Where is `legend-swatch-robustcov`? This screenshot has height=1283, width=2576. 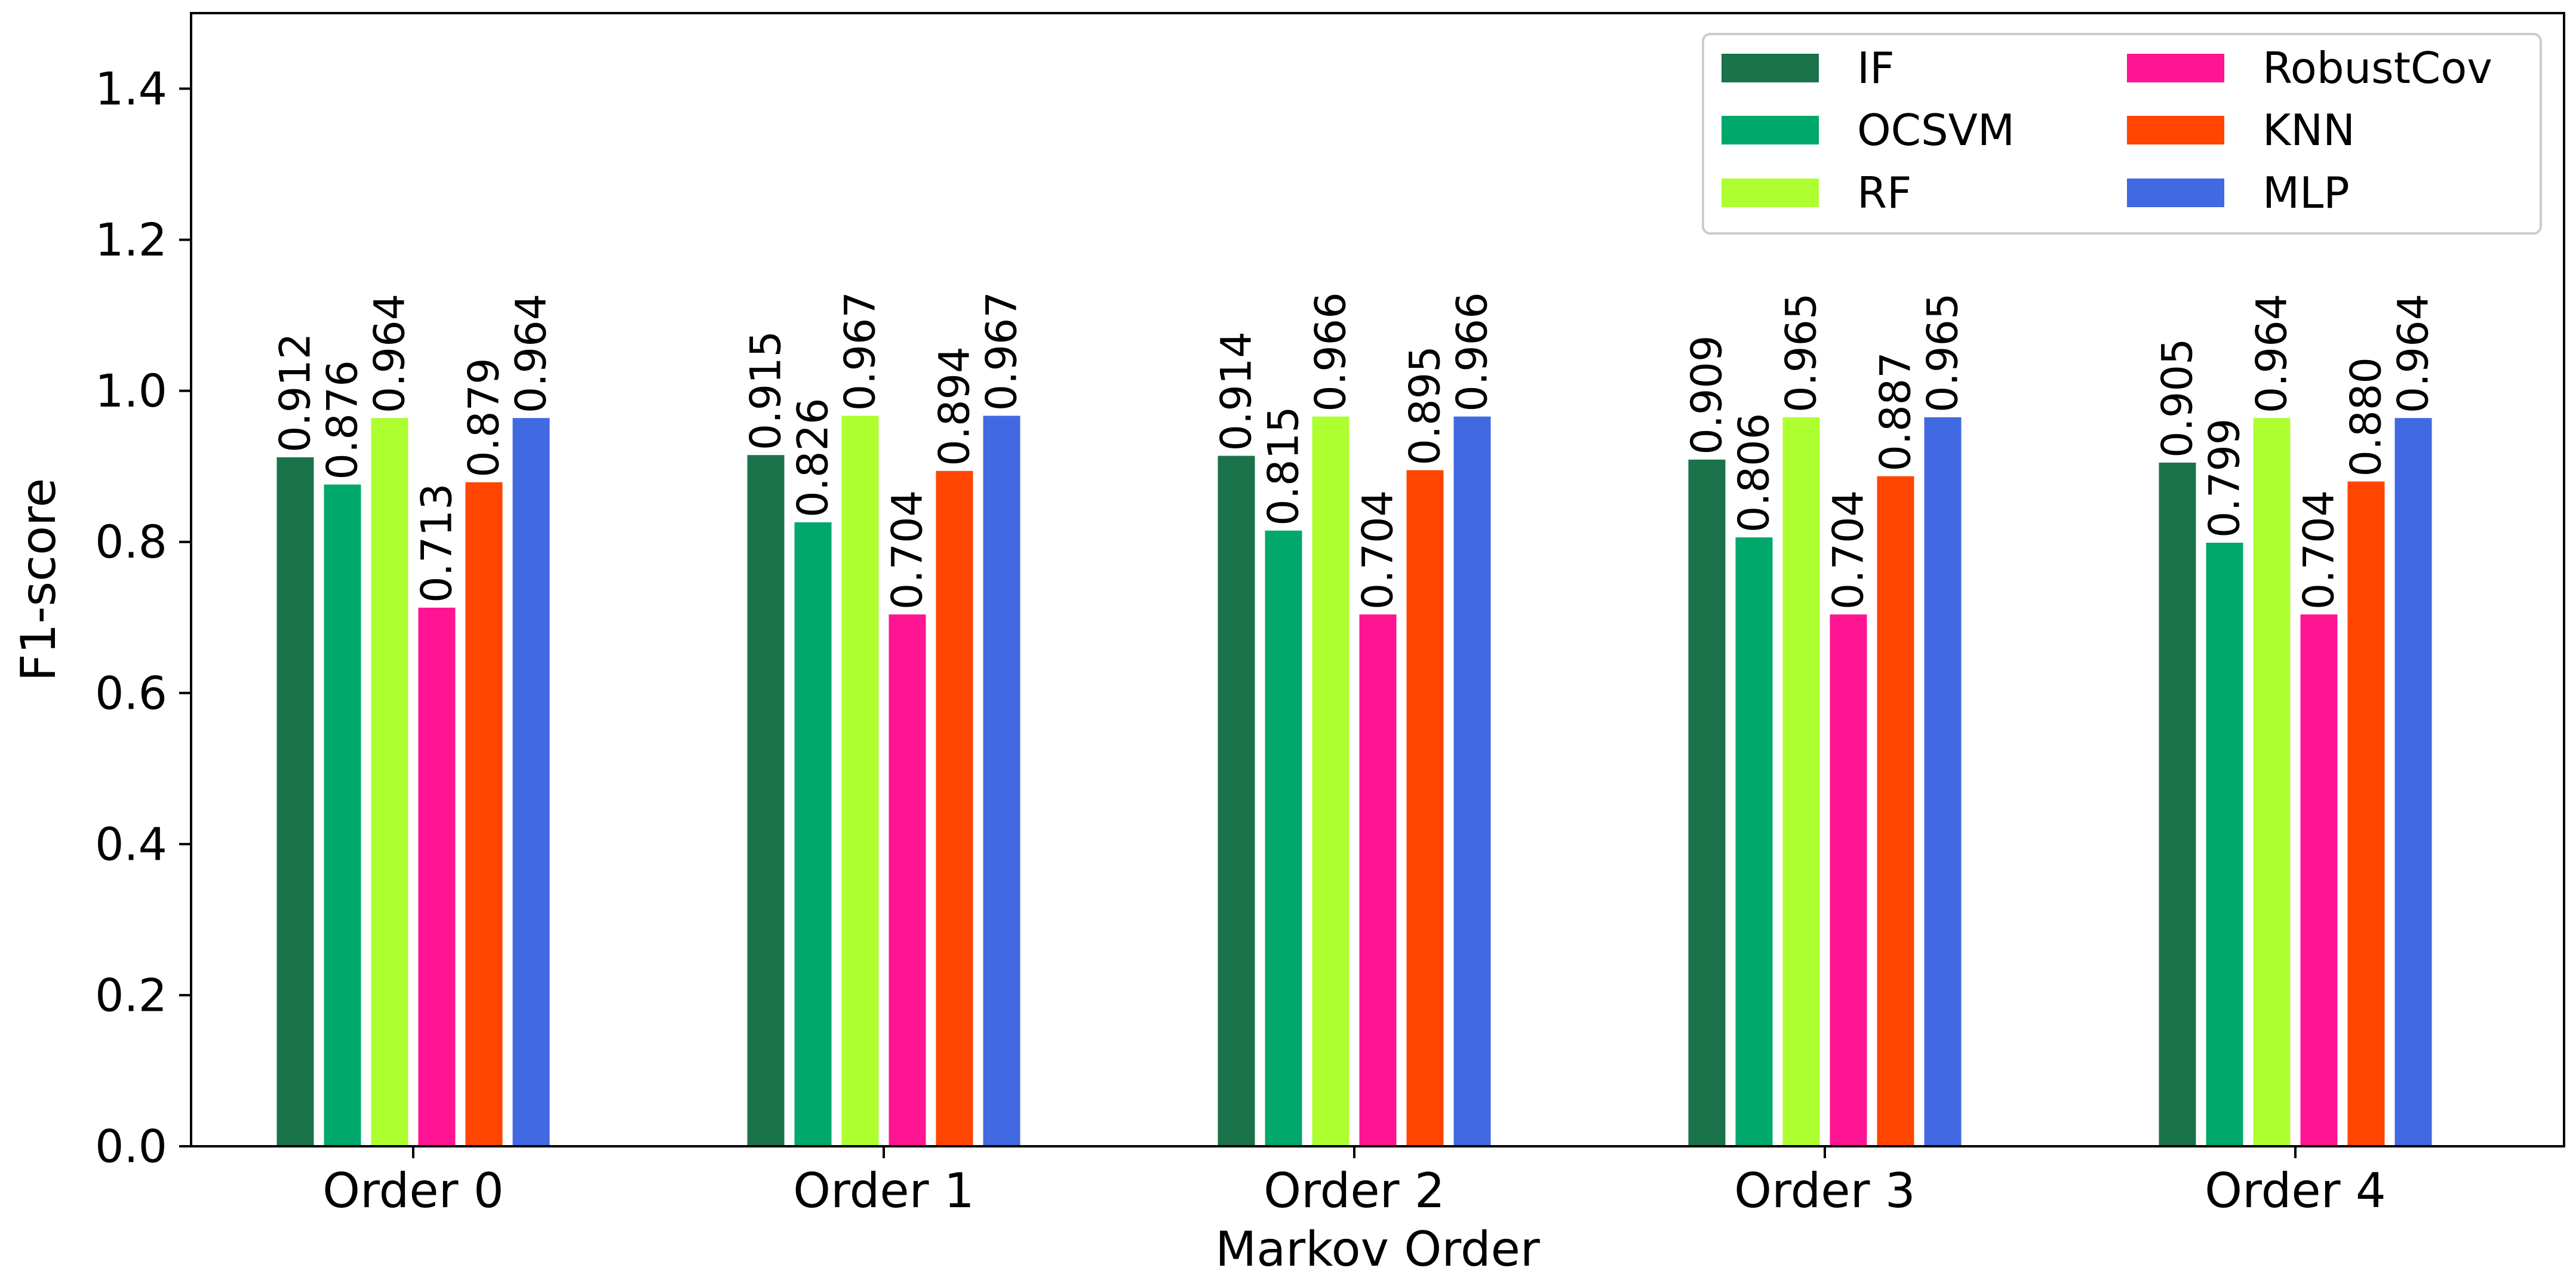 legend-swatch-robustcov is located at coordinates (2175, 68).